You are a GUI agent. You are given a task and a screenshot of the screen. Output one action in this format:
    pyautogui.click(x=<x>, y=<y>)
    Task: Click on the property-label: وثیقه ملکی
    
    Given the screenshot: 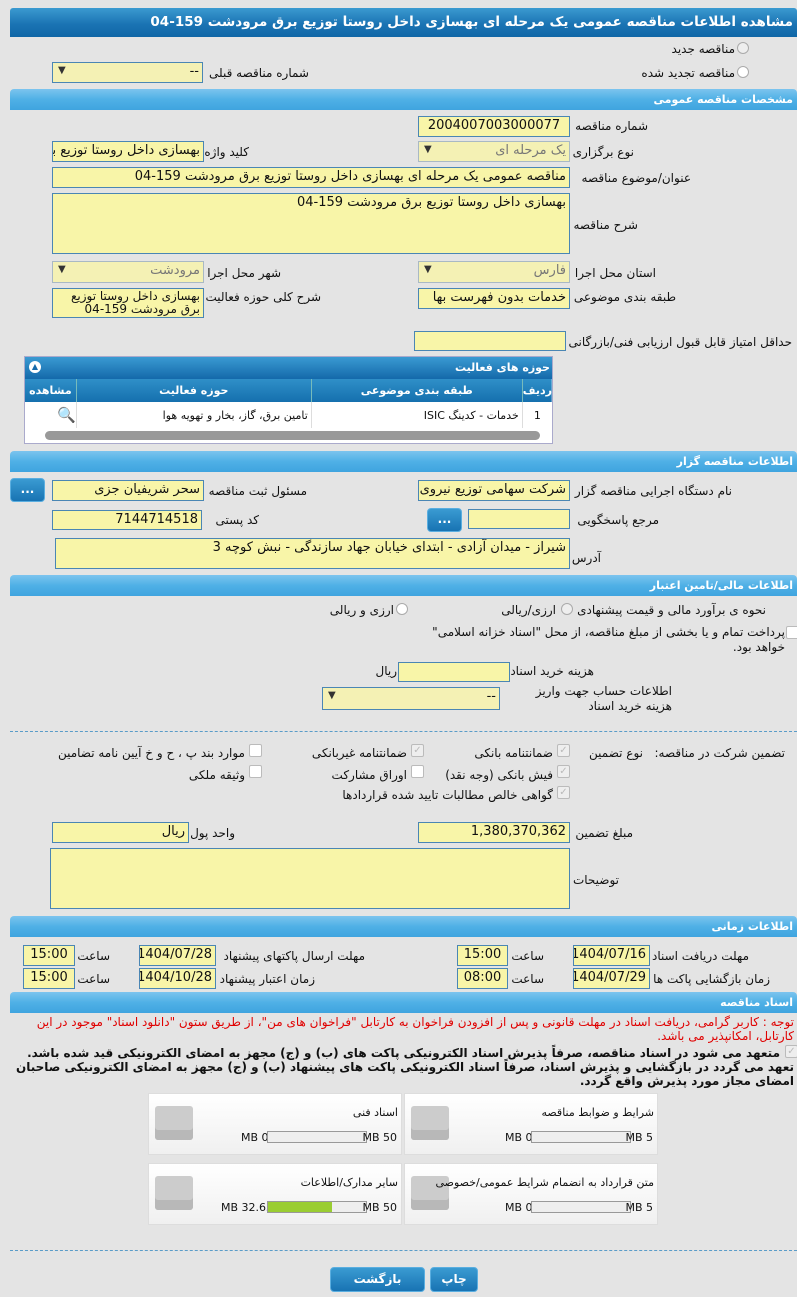 What is the action you would take?
    pyautogui.click(x=216, y=775)
    